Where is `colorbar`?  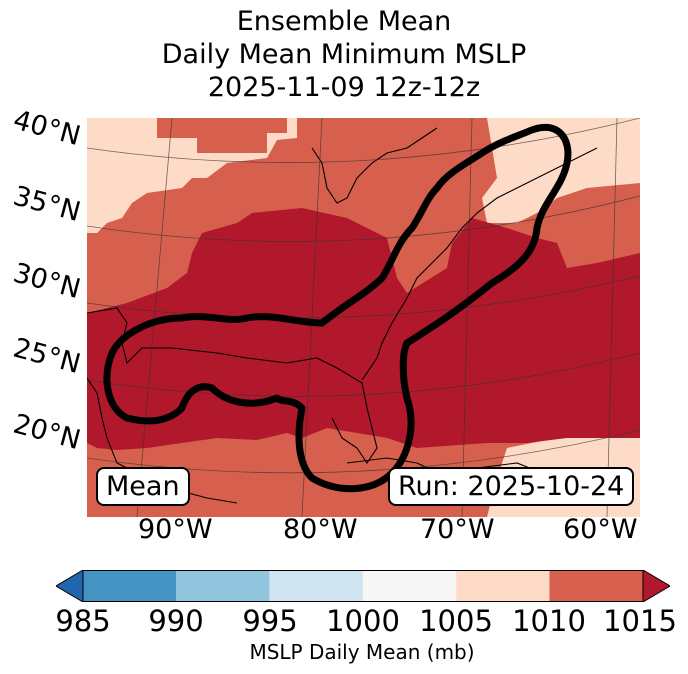
colorbar is located at coordinates (363, 586).